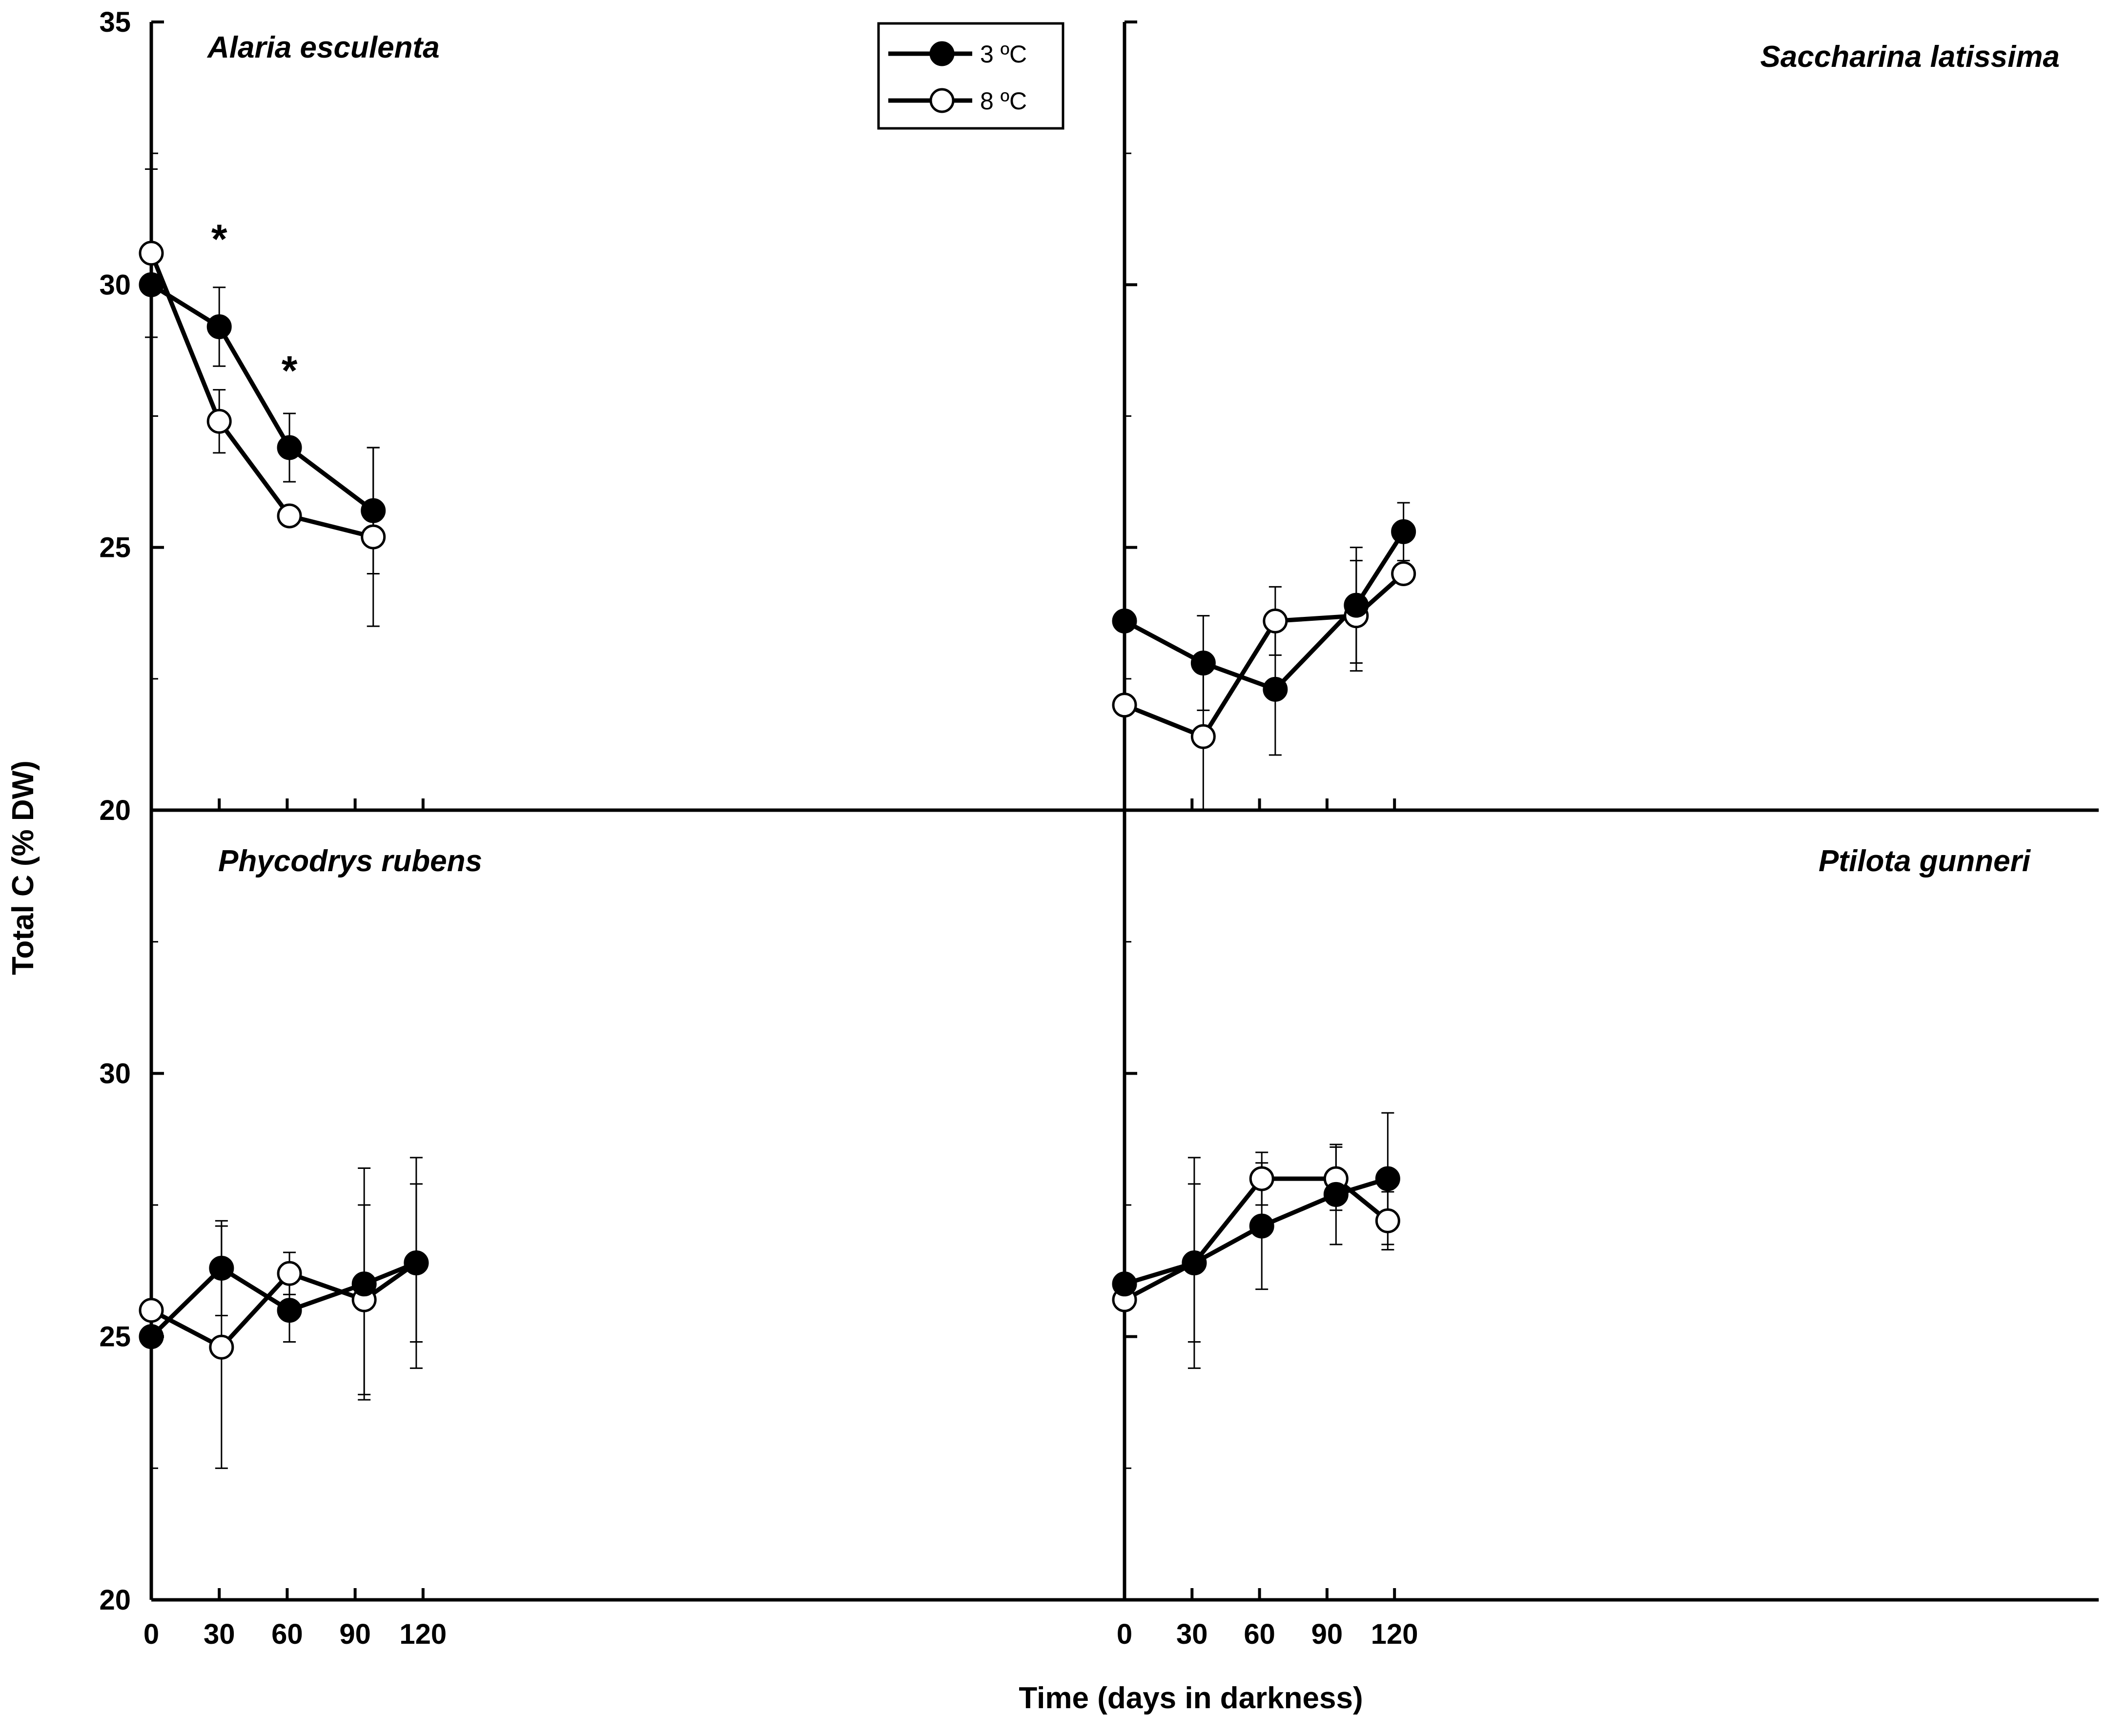  What do you see at coordinates (115, 1600) in the screenshot?
I see `phycodrys-rubens-ytick-label-20: 20` at bounding box center [115, 1600].